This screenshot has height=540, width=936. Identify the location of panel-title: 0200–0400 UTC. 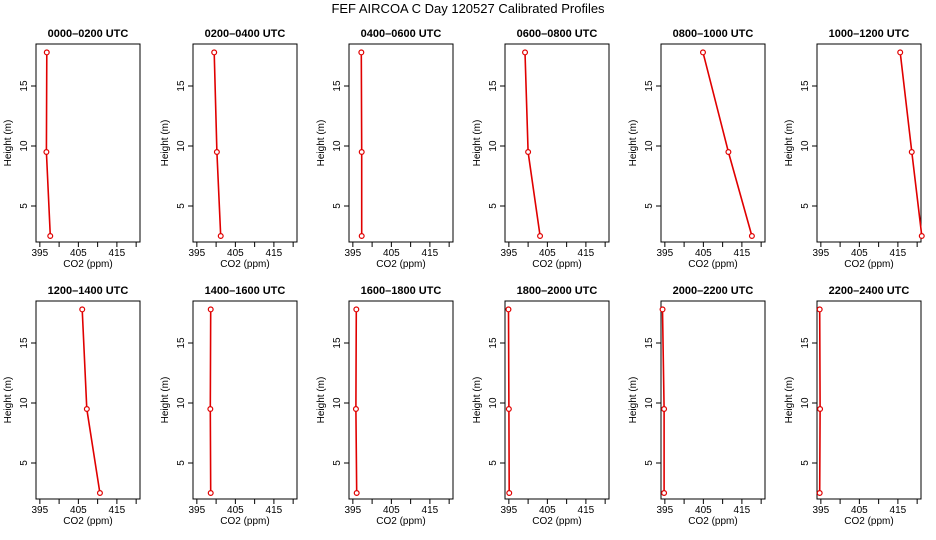
(245, 34).